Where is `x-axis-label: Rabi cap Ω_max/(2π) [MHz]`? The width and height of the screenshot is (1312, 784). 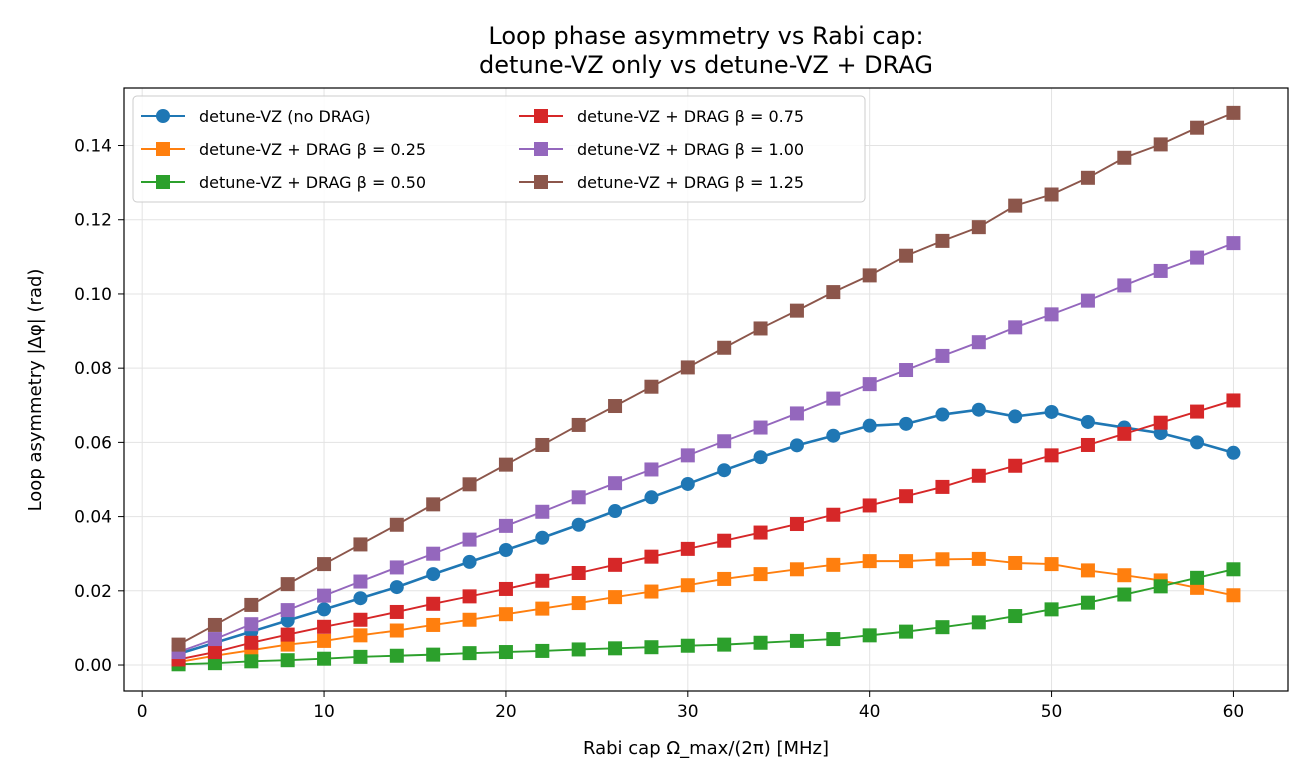 x-axis-label: Rabi cap Ω_max/(2π) [MHz] is located at coordinates (706, 748).